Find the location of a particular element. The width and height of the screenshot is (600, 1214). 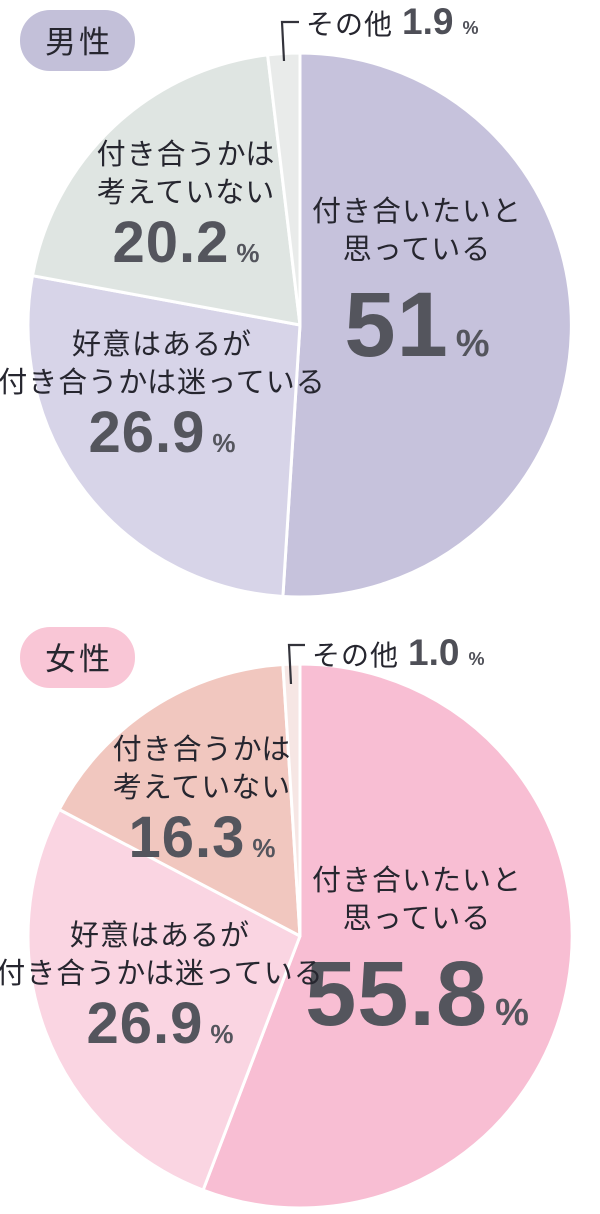

slice-value: 51 % is located at coordinates (417, 325).